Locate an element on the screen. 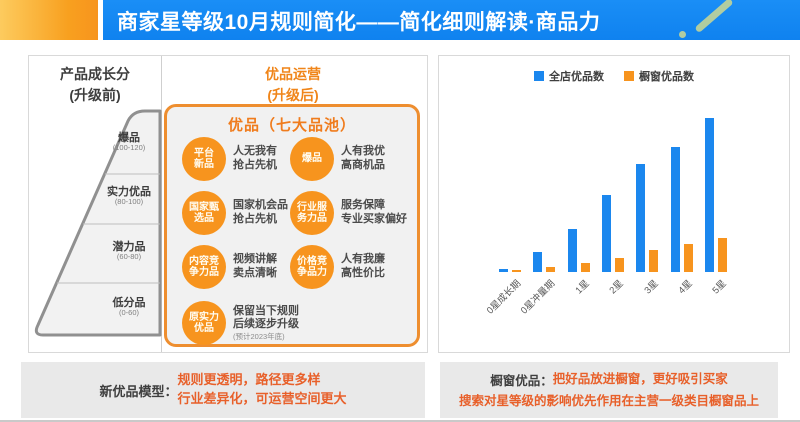 The image size is (800, 422). header-banner: 商家星等级10月规则简化——简化细则解读·商品力 is located at coordinates (451, 20).